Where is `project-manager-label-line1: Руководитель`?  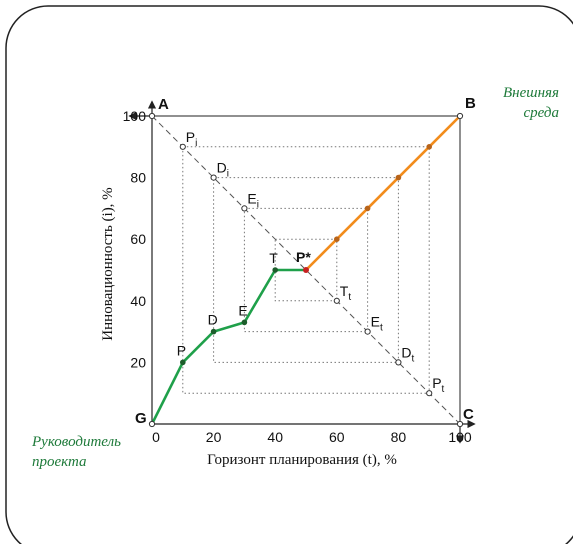
project-manager-label-line1: Руководитель is located at coordinates (76, 442).